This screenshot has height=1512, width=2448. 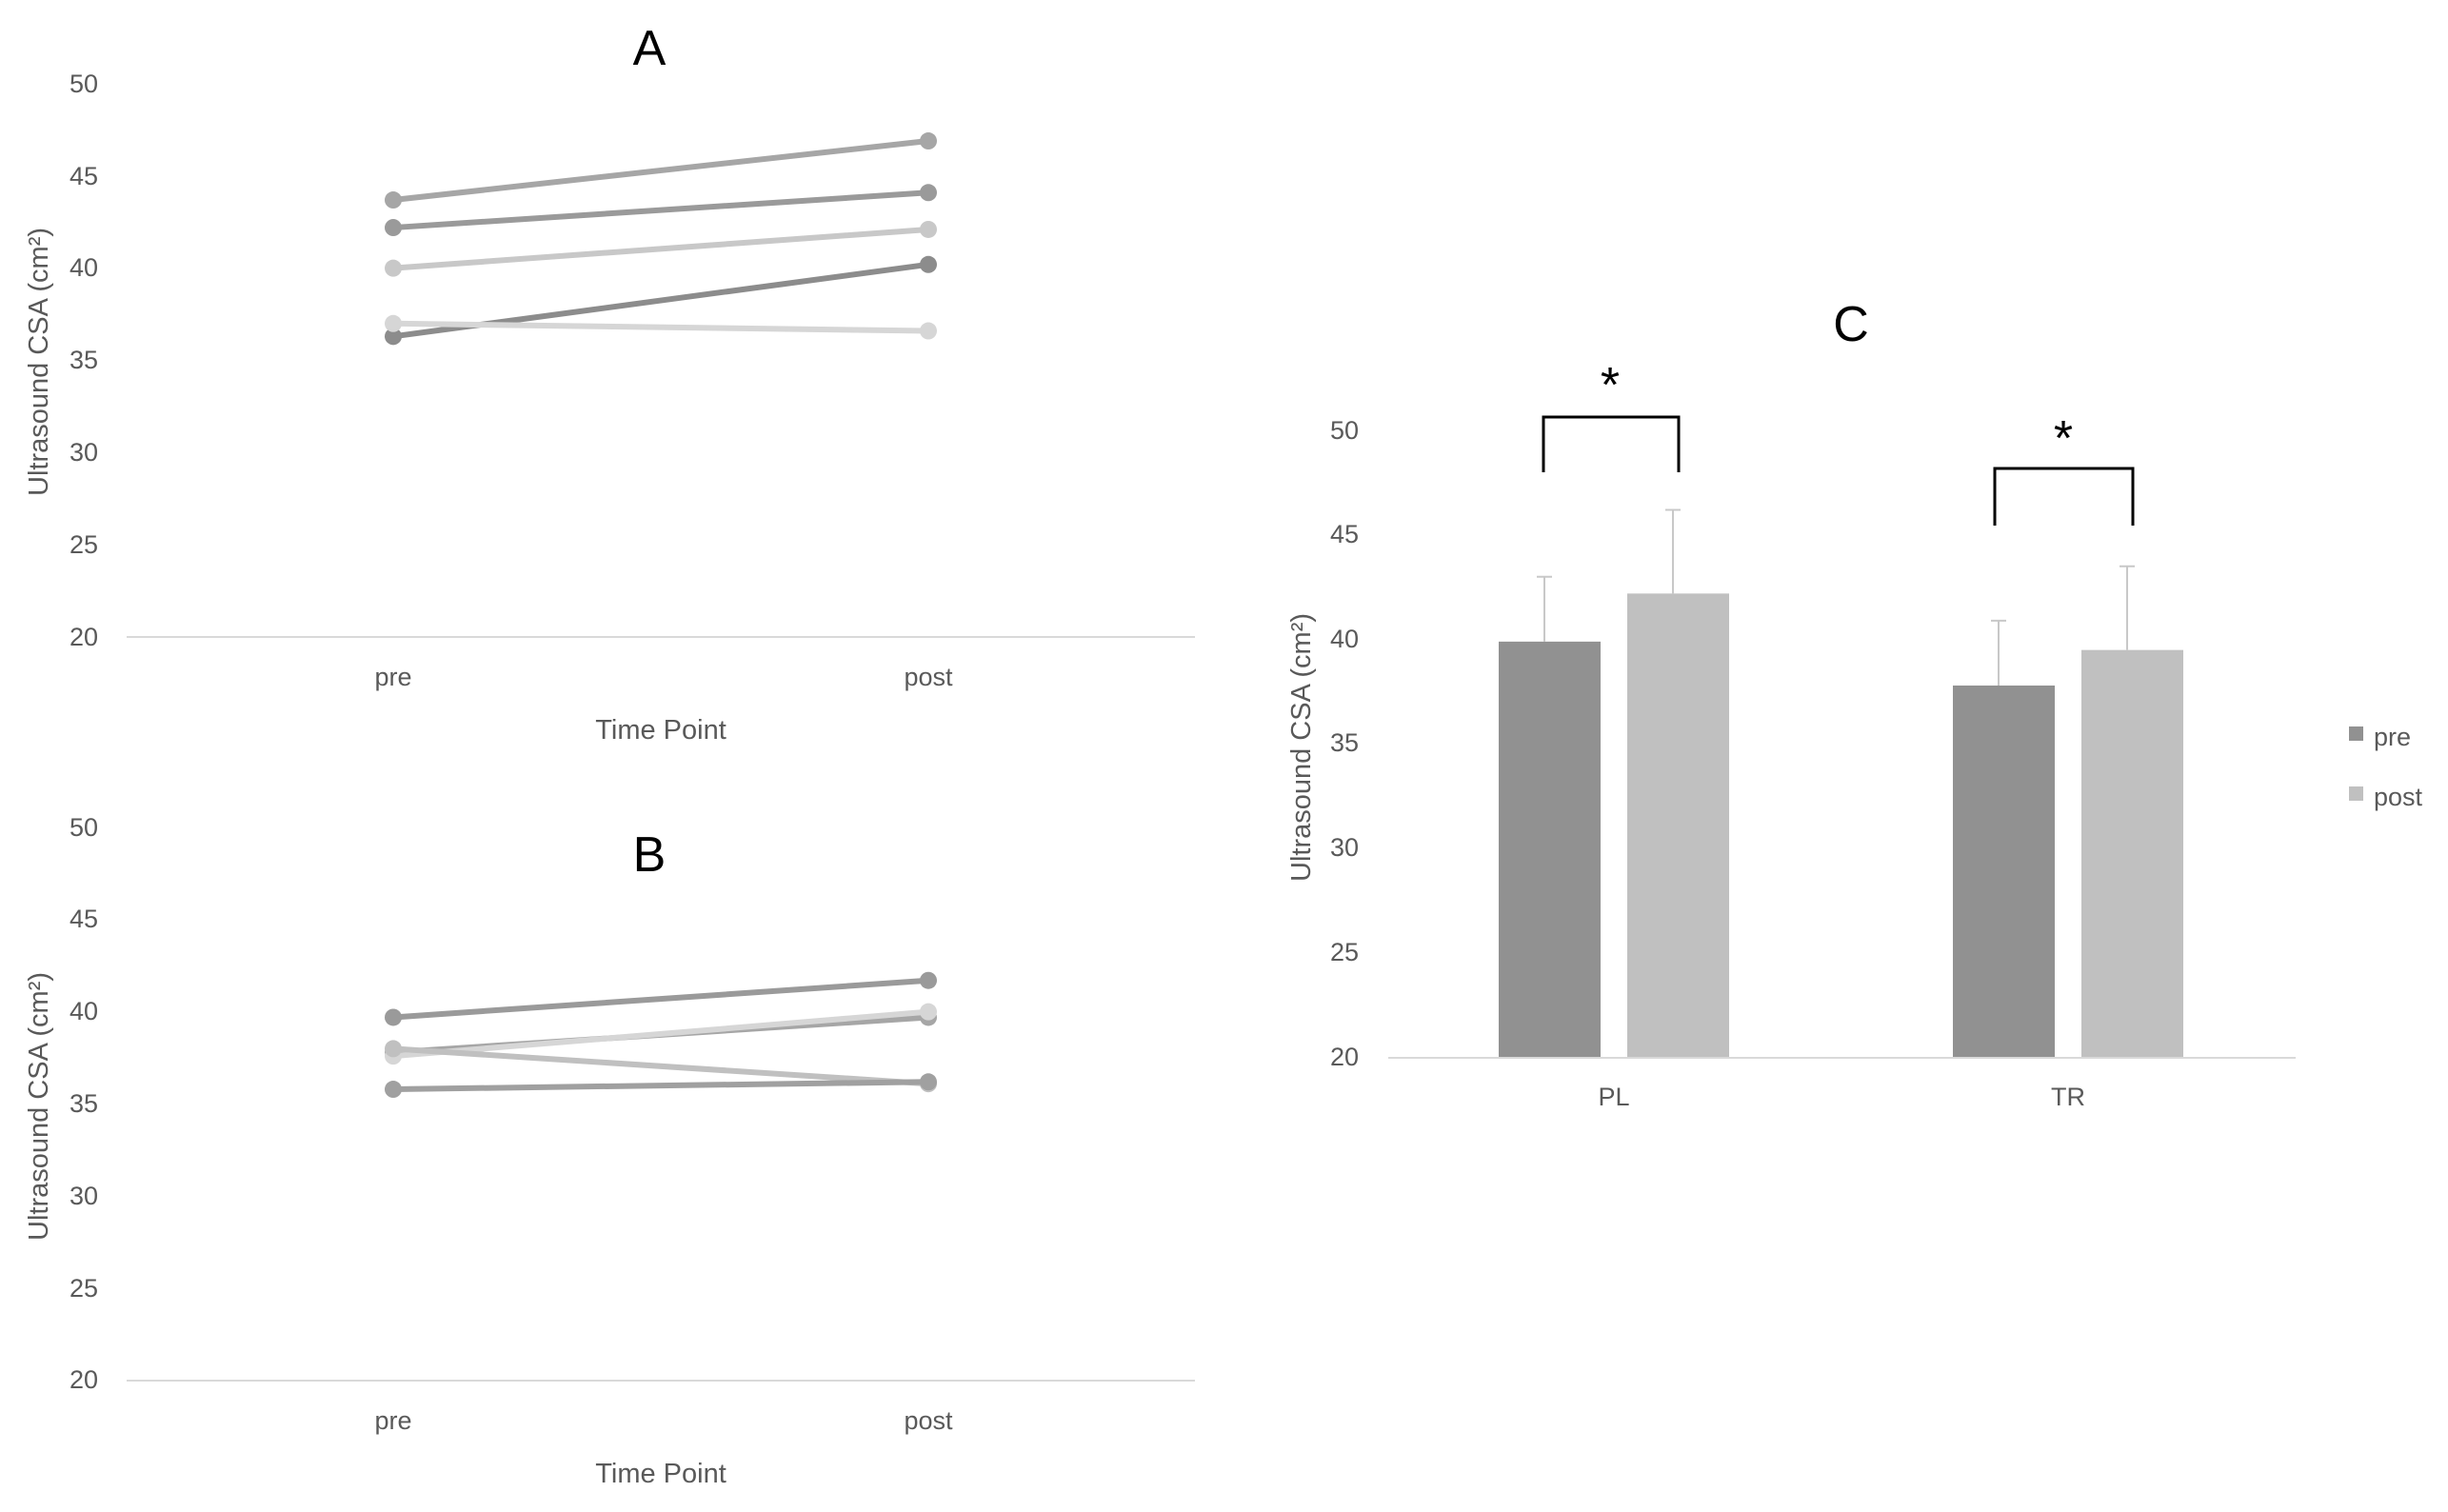 I want to click on panel-b-point-1-post, so click(x=929, y=980).